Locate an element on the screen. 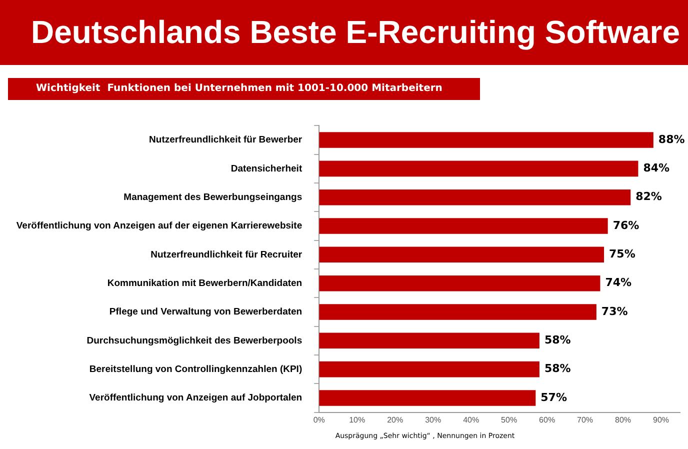 The width and height of the screenshot is (688, 449). y-tick-label: Veröffentlichung von Anzeigen auf Jobportalen is located at coordinates (195, 398).